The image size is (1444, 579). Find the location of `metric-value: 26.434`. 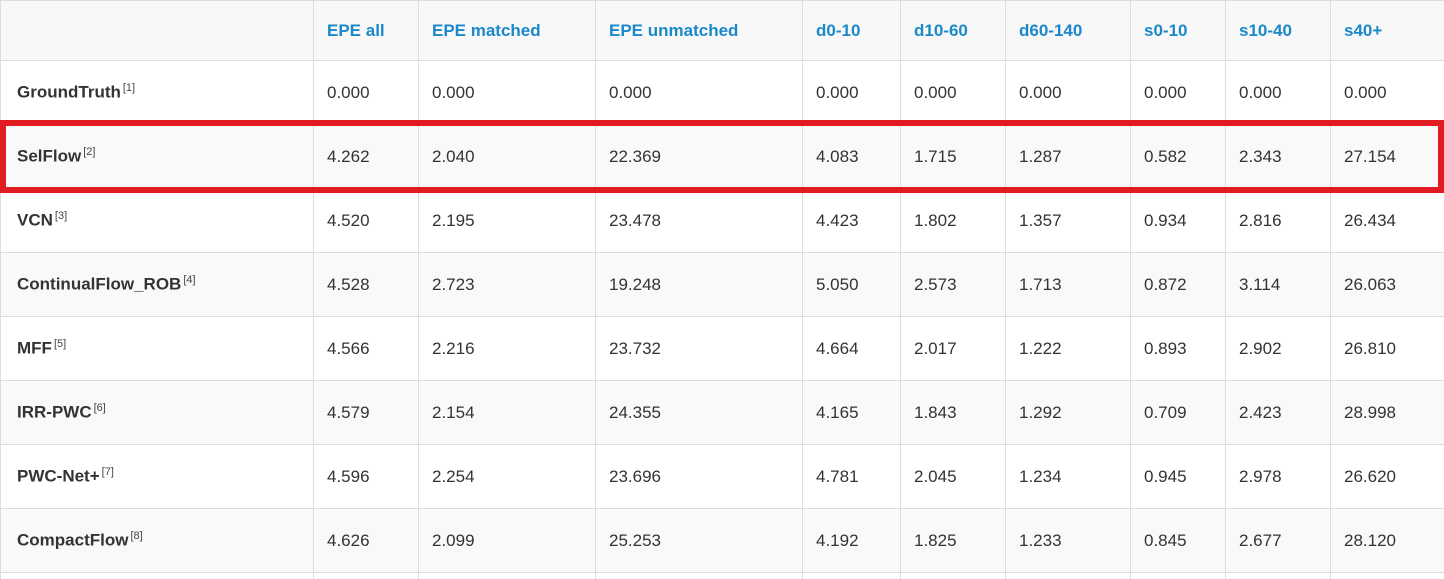

metric-value: 26.434 is located at coordinates (1387, 220).